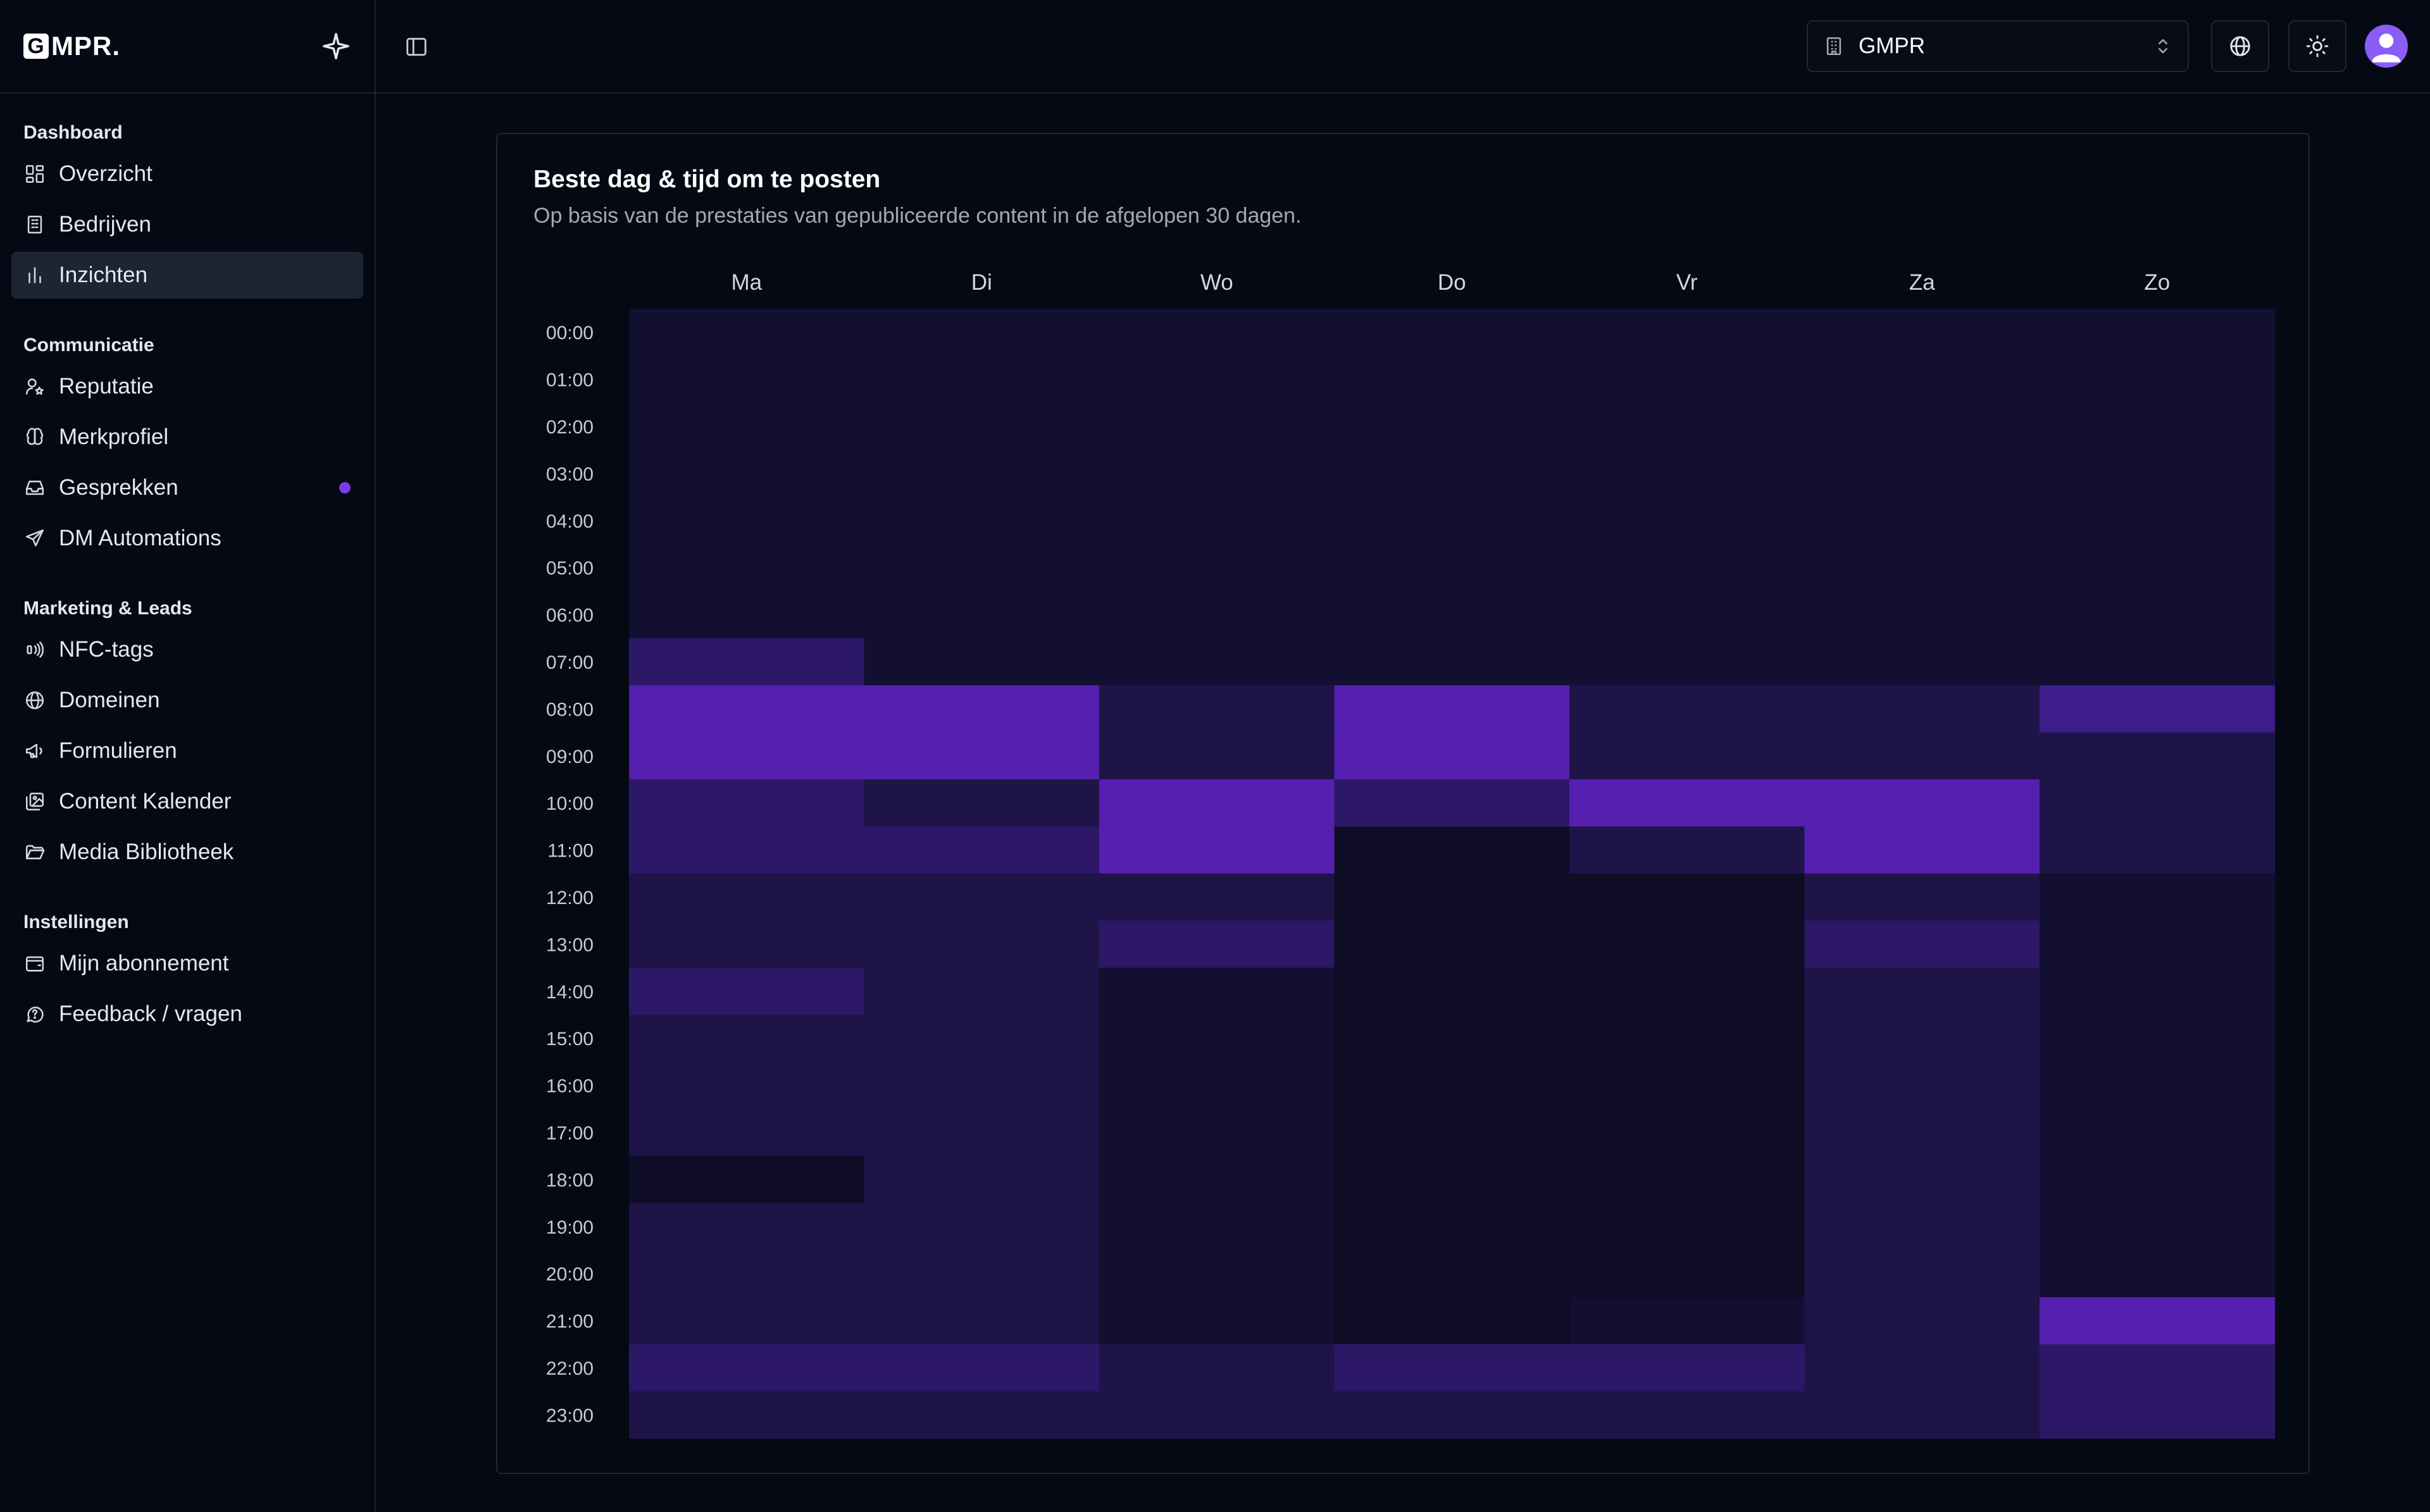  I want to click on sidebar-item-domeinen: Domeinen, so click(187, 700).